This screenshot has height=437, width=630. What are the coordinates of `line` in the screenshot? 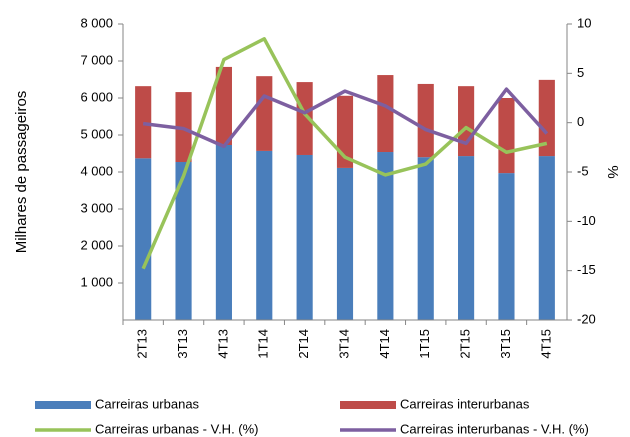 It's located at (345, 118).